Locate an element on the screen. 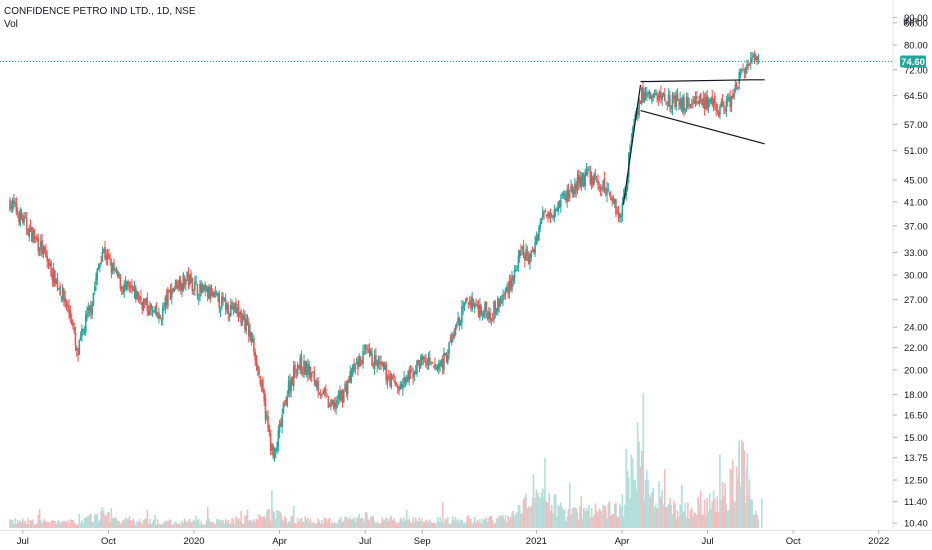 The height and width of the screenshot is (550, 932). trend-line-flag-upper is located at coordinates (702, 81).